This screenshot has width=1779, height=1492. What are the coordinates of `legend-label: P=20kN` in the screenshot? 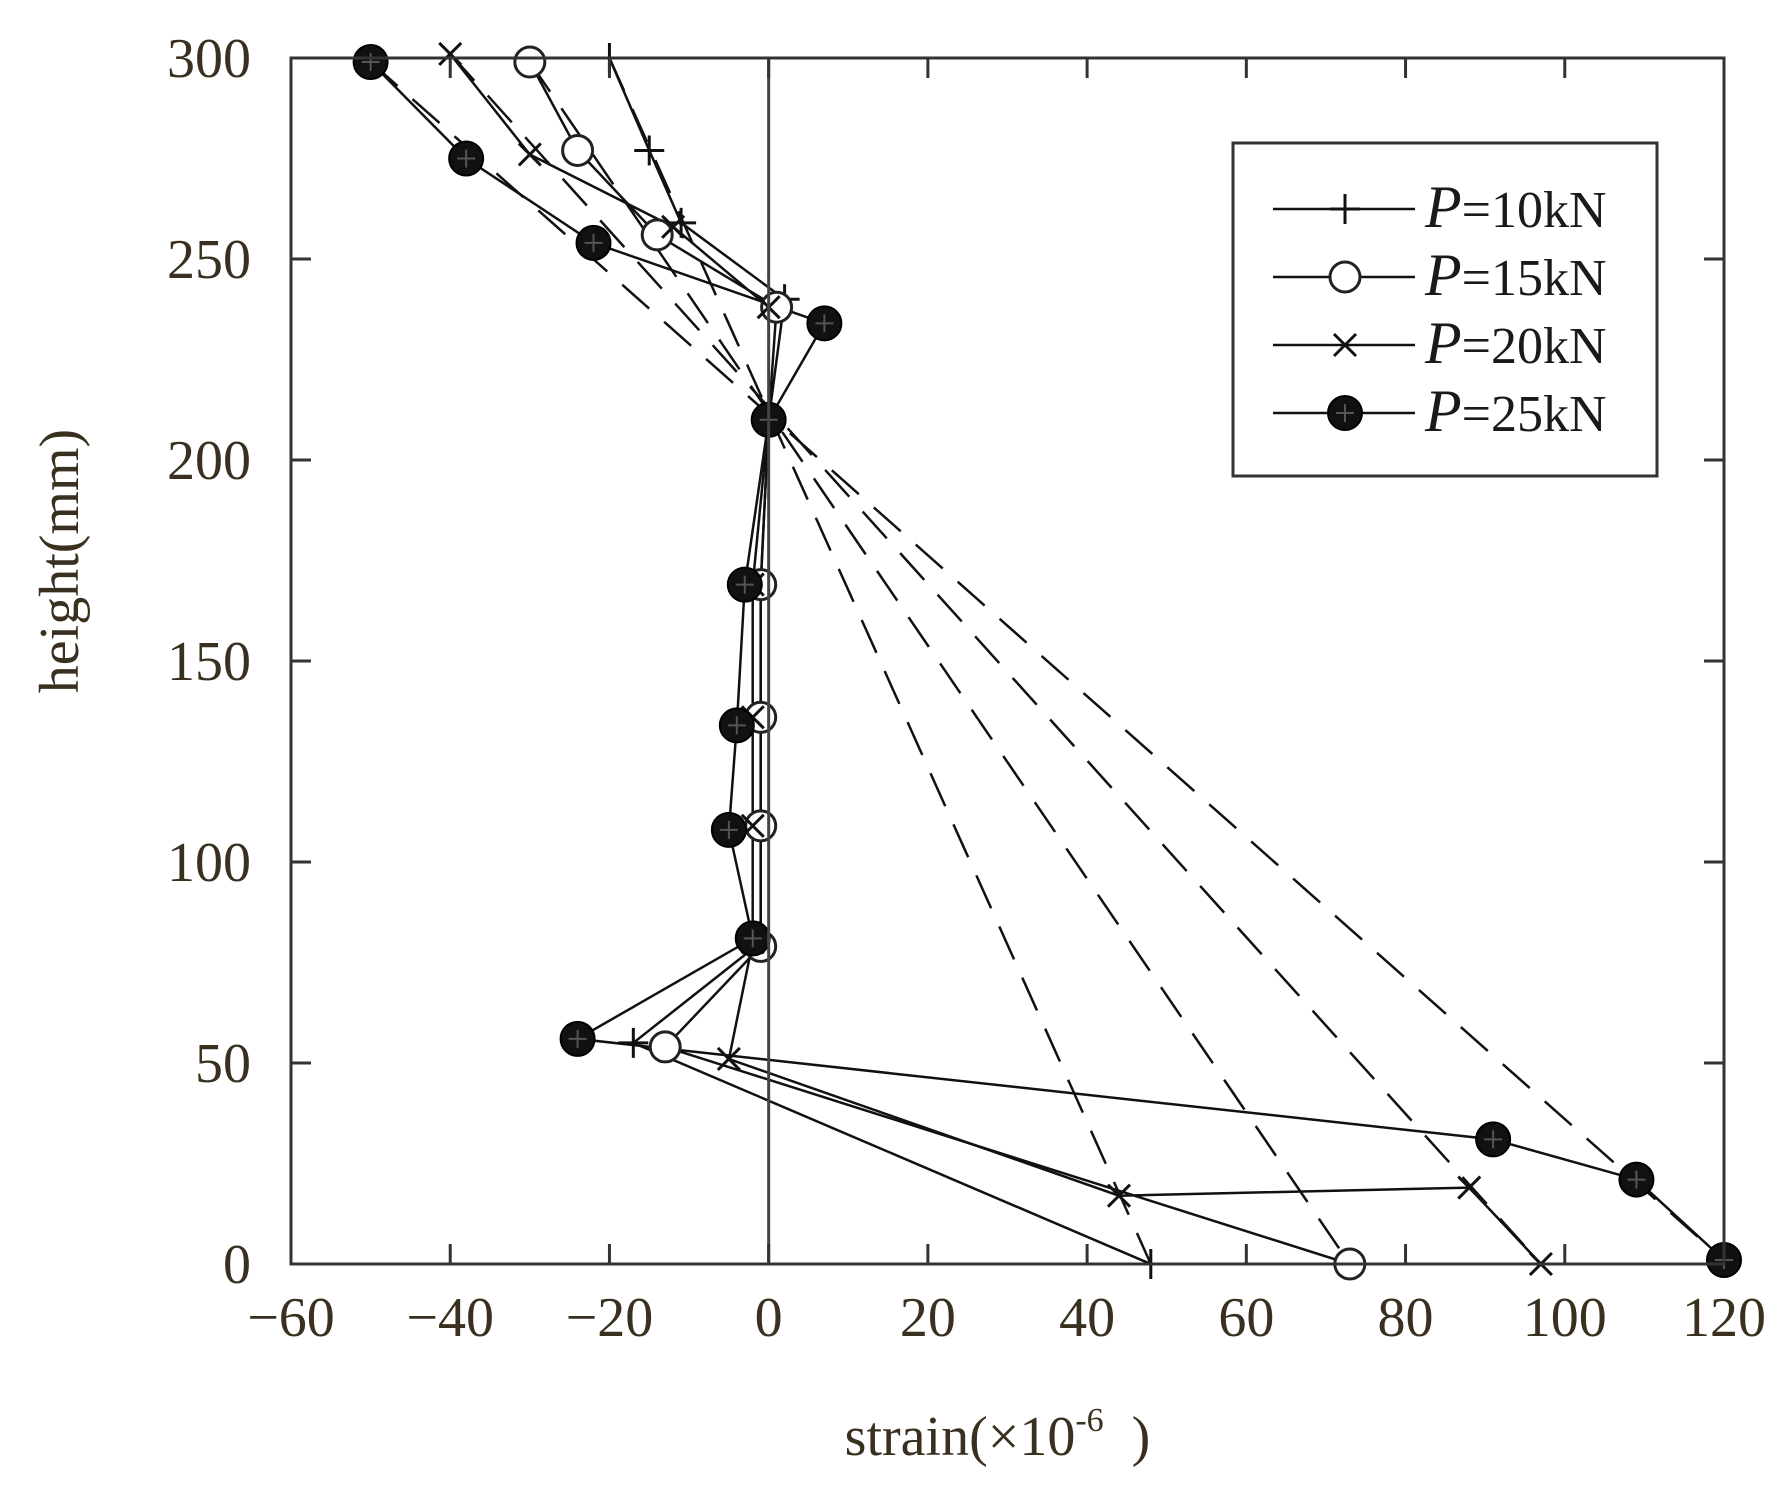 It's located at (1515, 343).